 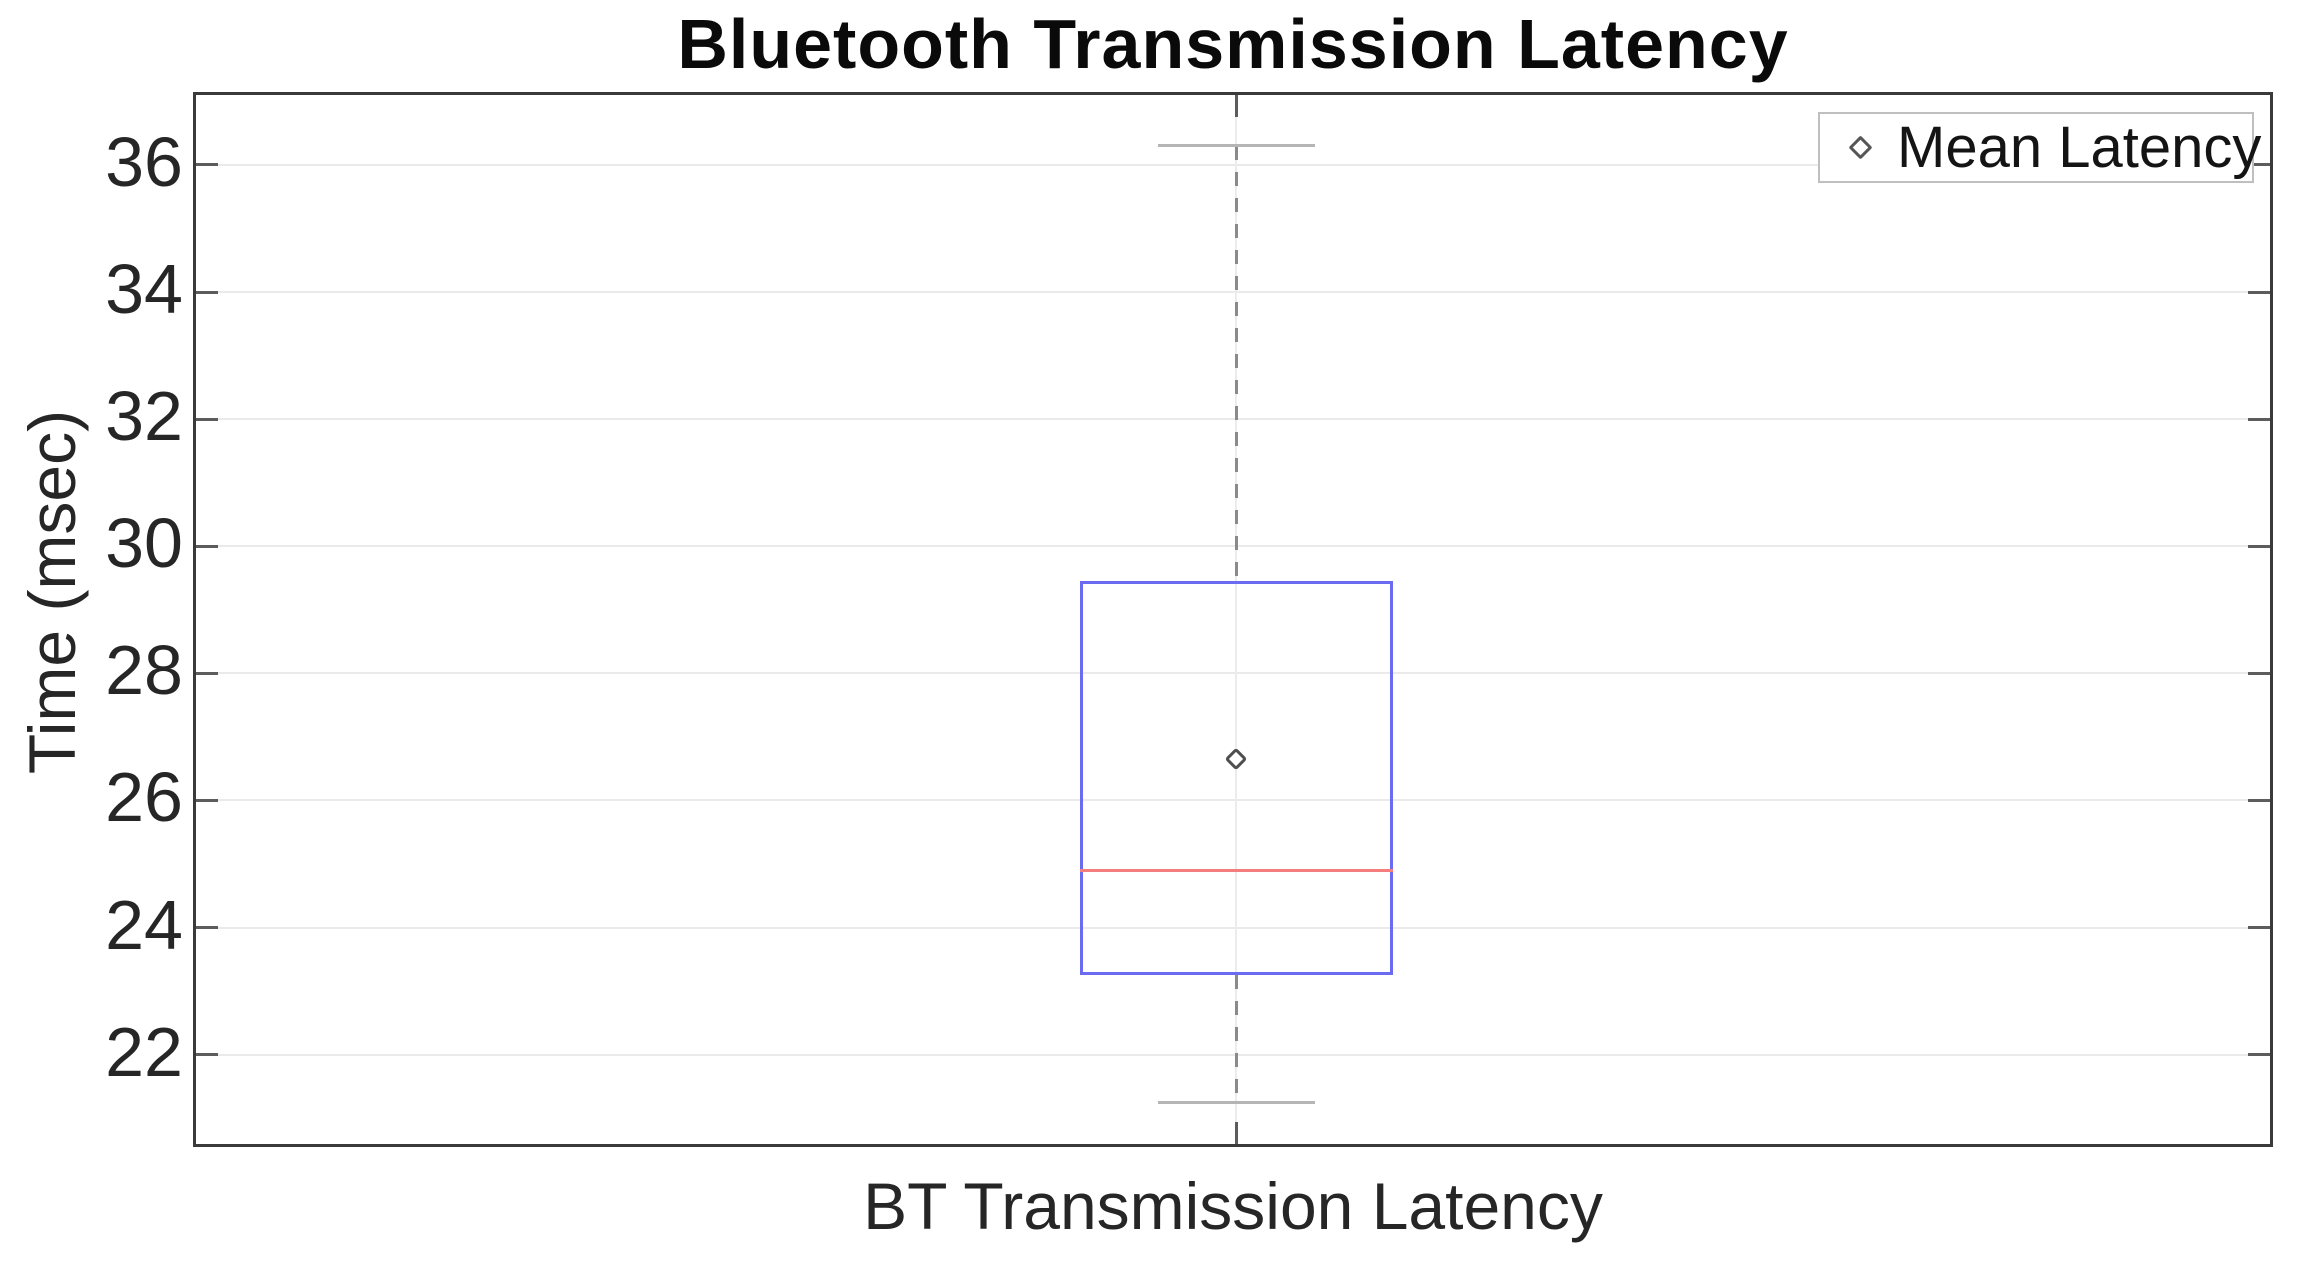 I want to click on x-tick-bottom, so click(x=1236, y=1133).